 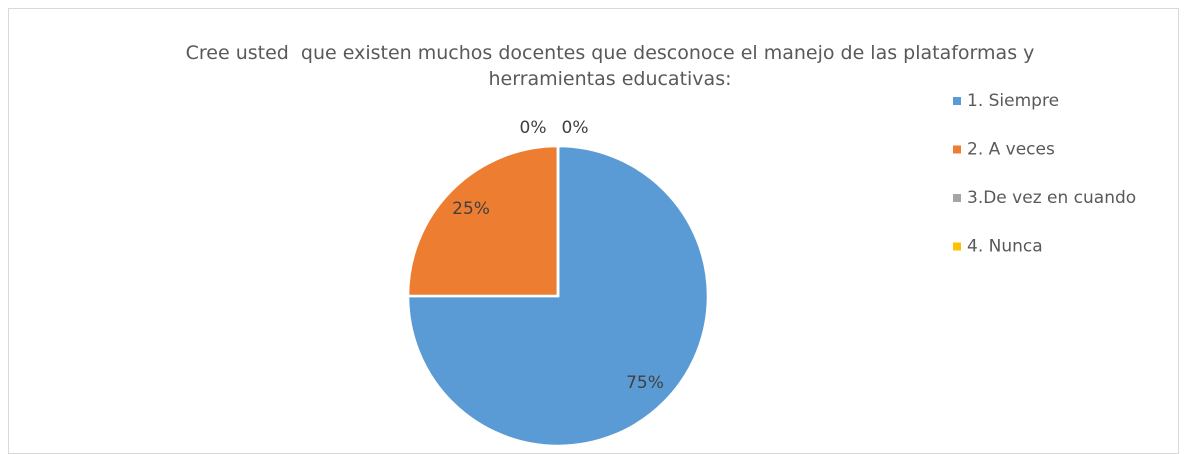 I want to click on pie-slice, so click(x=483, y=221).